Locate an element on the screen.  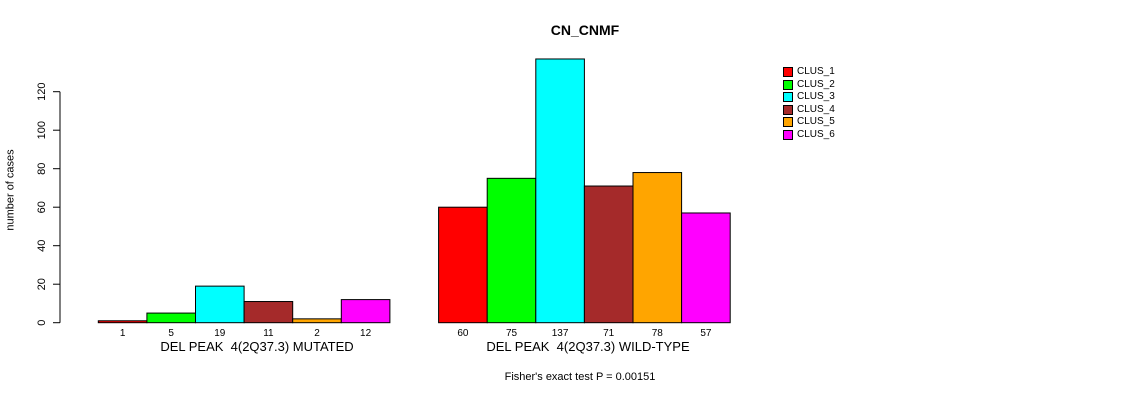
bar-value-label: 57 is located at coordinates (706, 333).